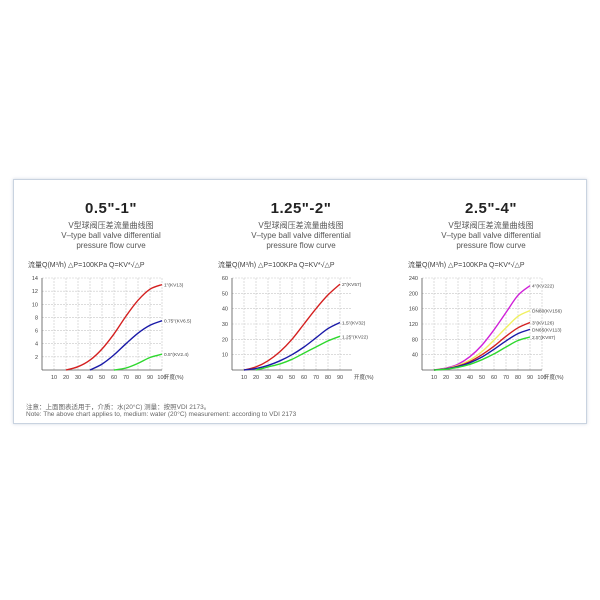  What do you see at coordinates (491, 208) in the screenshot?
I see `chart-title: 2.5"-4"` at bounding box center [491, 208].